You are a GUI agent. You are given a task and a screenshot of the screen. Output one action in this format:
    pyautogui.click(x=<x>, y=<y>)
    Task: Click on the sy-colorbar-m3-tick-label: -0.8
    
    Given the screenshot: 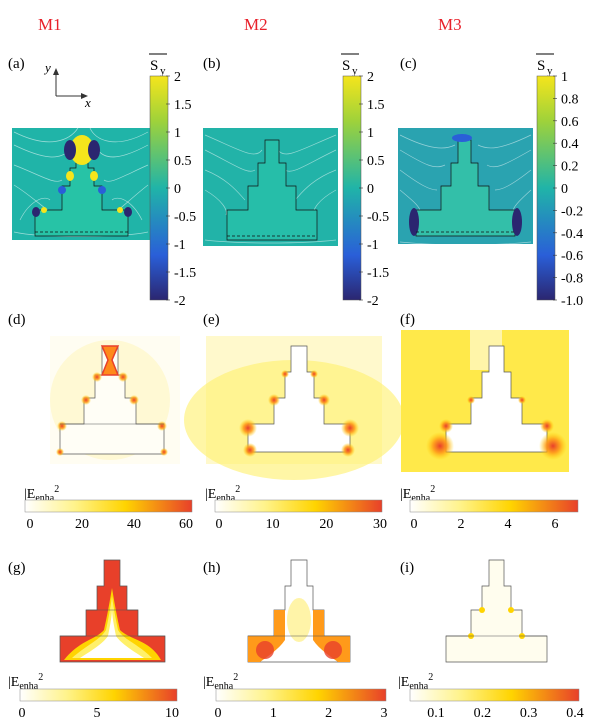 What is the action you would take?
    pyautogui.click(x=572, y=279)
    